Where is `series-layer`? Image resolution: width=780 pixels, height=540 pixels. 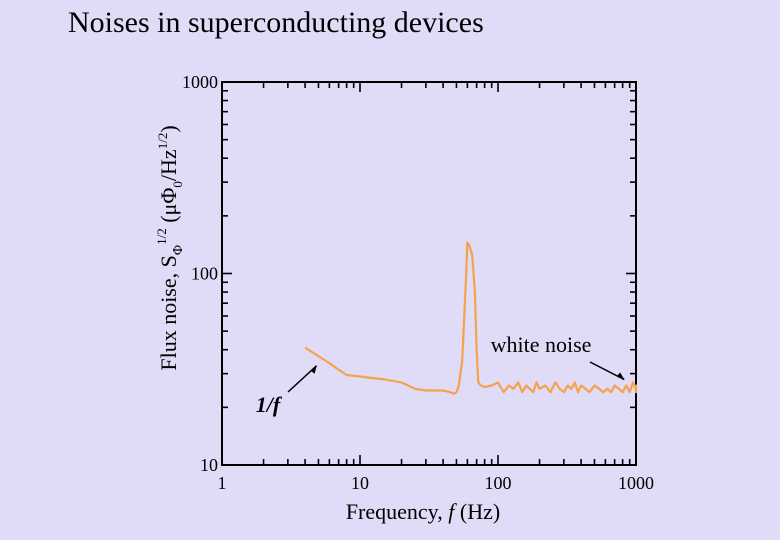
series-layer is located at coordinates (471, 318).